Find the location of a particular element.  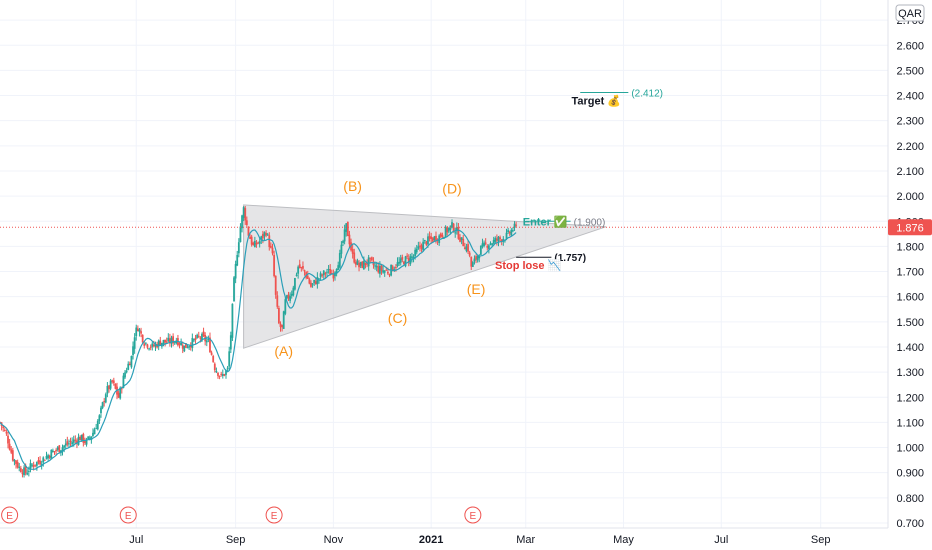

earnings-letter: E is located at coordinates (128, 516).